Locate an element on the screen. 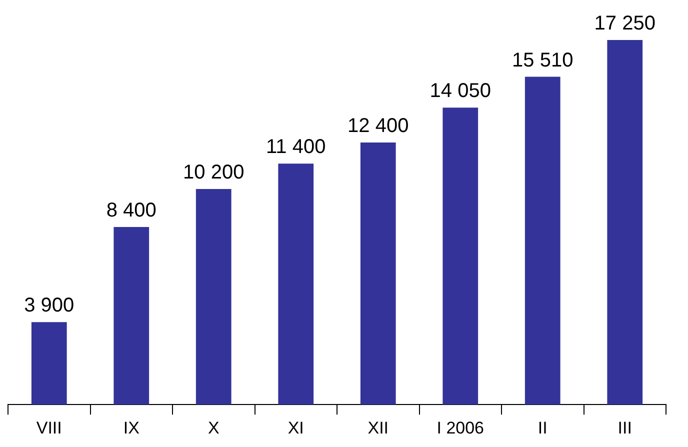 Image resolution: width=688 pixels, height=447 pixels. x-tick-label: II is located at coordinates (543, 428).